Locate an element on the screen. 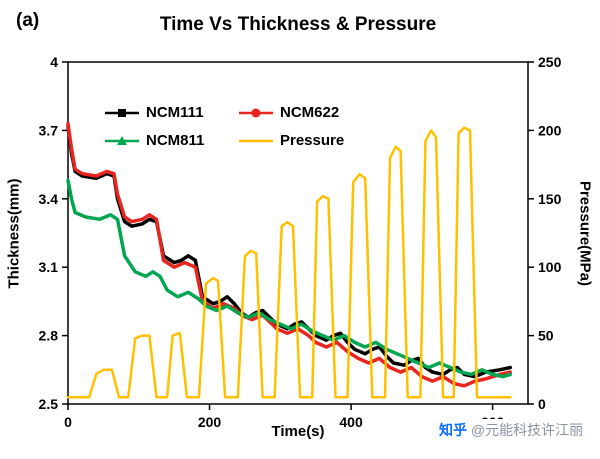  figure-label: (a) is located at coordinates (28, 20).